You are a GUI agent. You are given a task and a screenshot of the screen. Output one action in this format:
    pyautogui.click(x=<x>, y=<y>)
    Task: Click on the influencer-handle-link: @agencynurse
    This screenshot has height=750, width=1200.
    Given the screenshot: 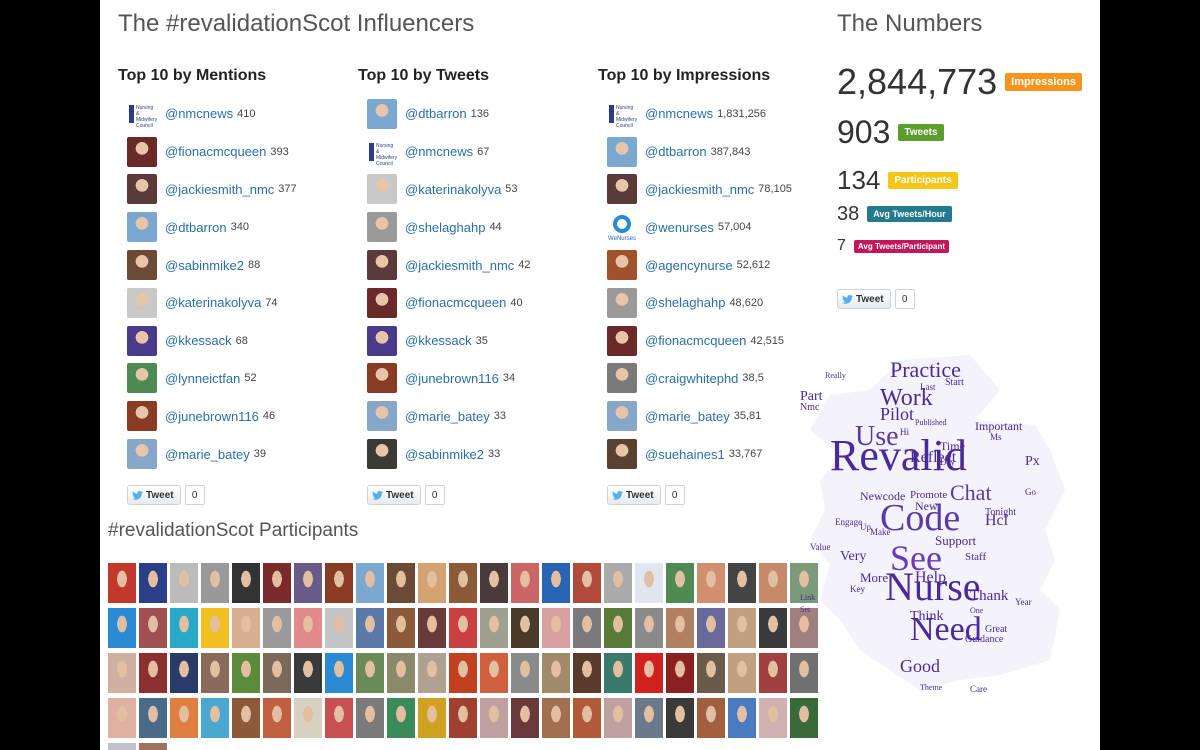 What is the action you would take?
    pyautogui.click(x=689, y=265)
    